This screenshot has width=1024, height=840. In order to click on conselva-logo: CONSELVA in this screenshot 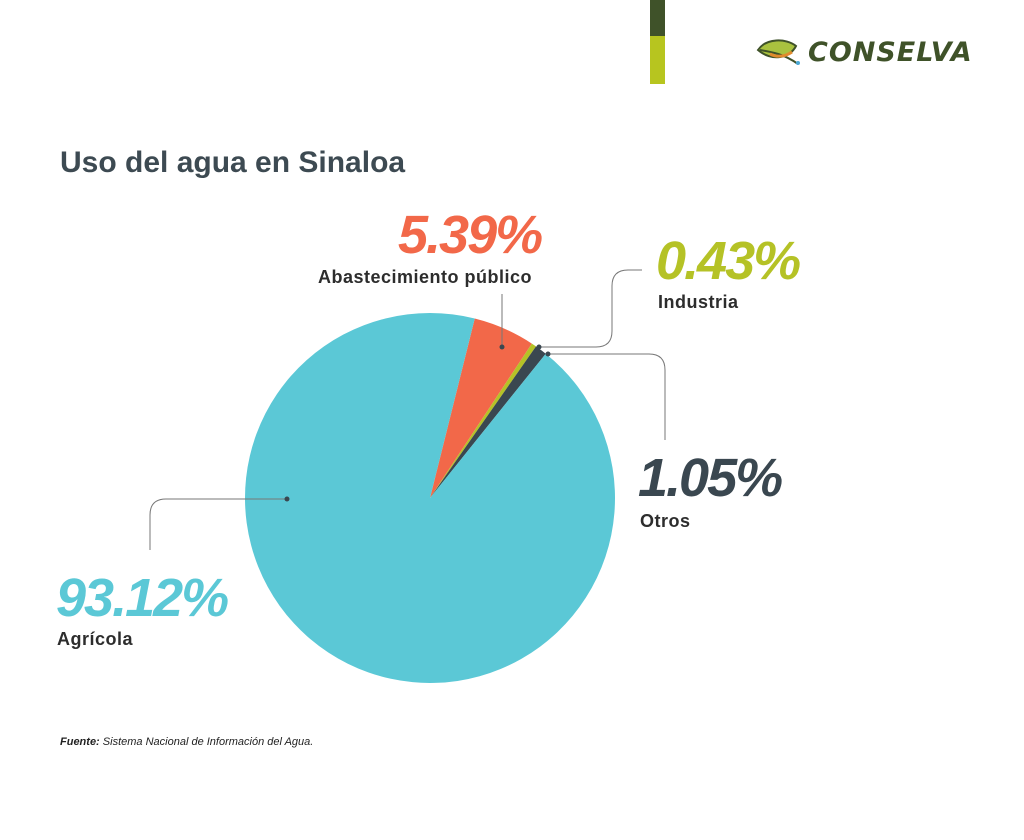, I will do `click(864, 52)`.